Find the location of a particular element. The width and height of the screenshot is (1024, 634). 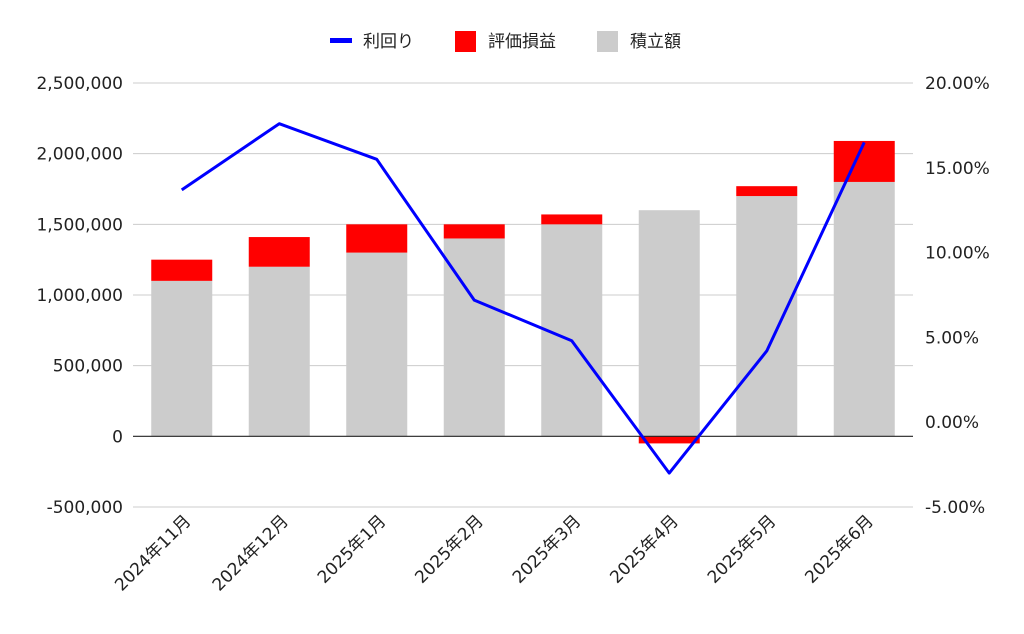

x-tick-label: 2025年3月 is located at coordinates (547, 549).